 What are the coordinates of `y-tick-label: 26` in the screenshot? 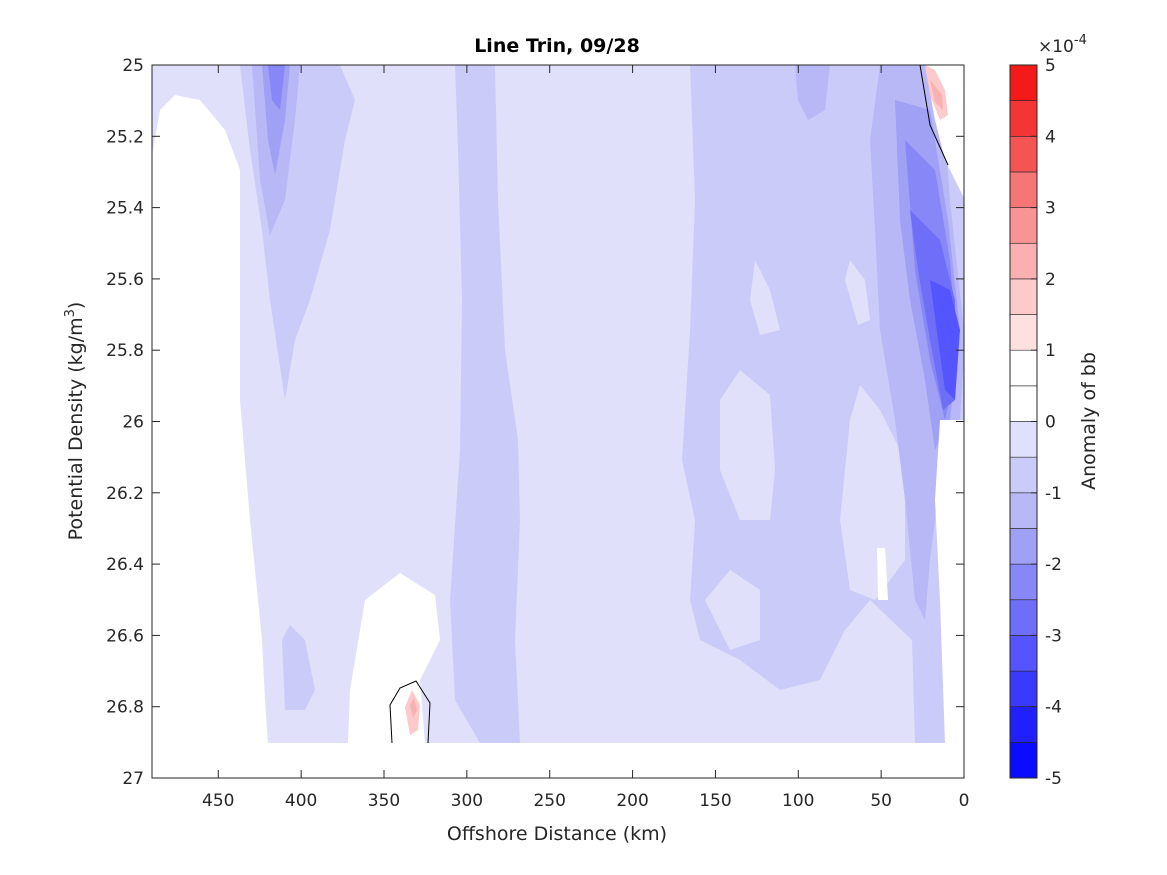 It's located at (133, 423).